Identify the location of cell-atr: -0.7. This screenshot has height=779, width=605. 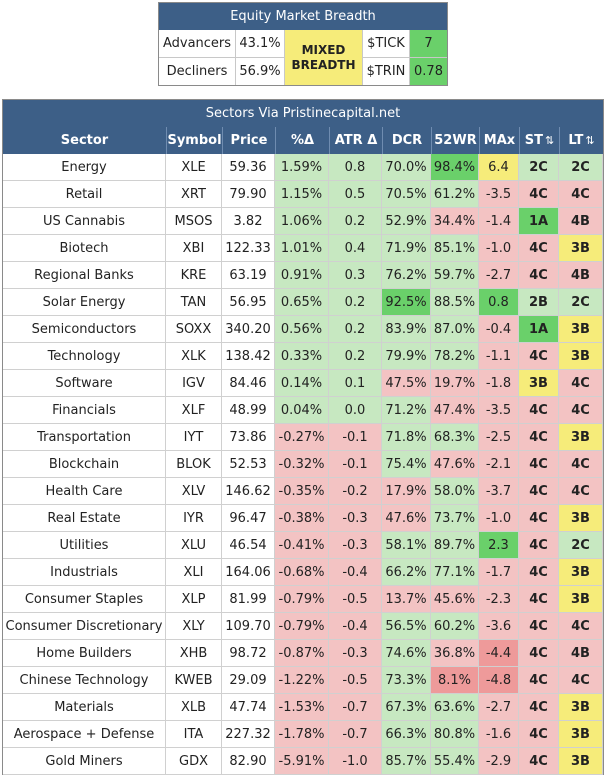
(355, 734).